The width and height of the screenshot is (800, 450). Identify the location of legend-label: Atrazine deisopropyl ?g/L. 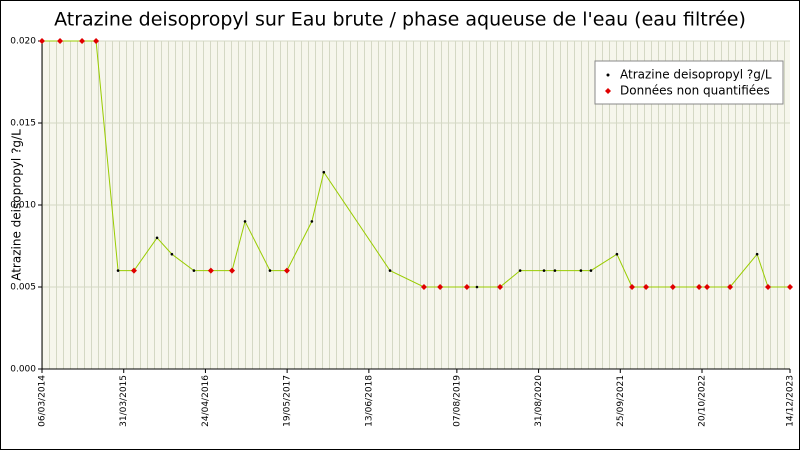
(696, 75).